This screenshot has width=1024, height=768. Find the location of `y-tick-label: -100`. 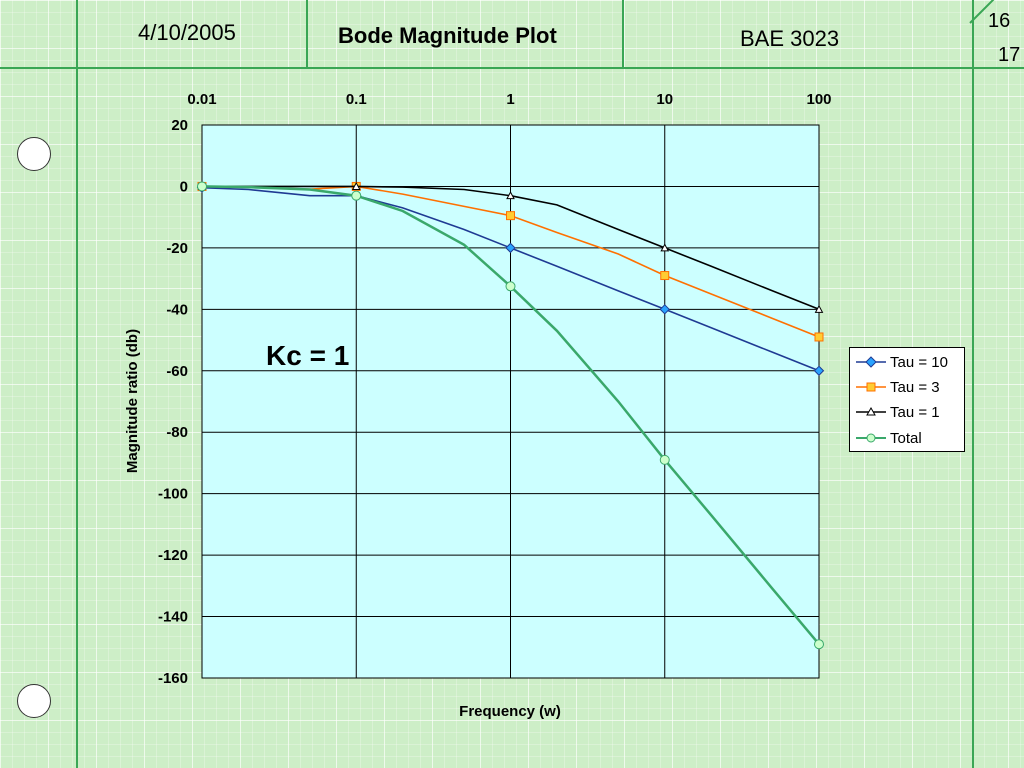

y-tick-label: -100 is located at coordinates (173, 494).